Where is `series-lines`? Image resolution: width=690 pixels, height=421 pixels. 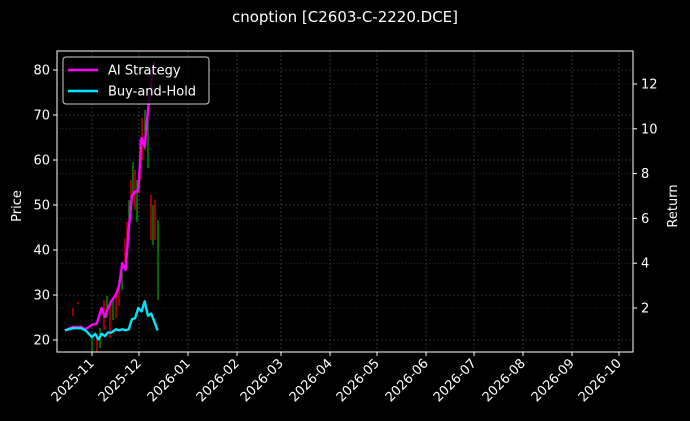 series-lines is located at coordinates (111, 201).